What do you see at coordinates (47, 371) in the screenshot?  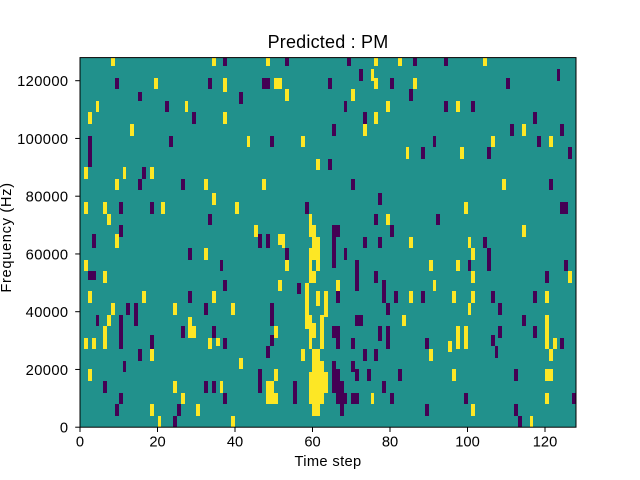 I see `svg-text: 20000` at bounding box center [47, 371].